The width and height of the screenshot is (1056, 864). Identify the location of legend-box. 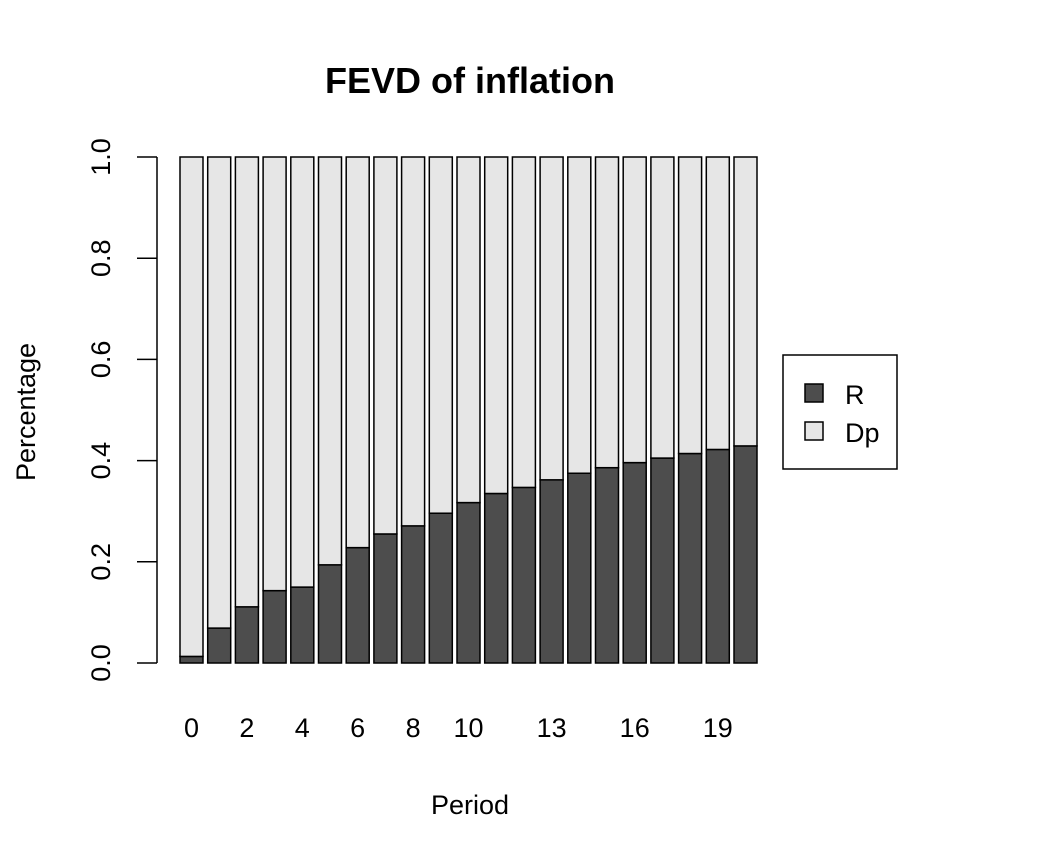
(840, 412).